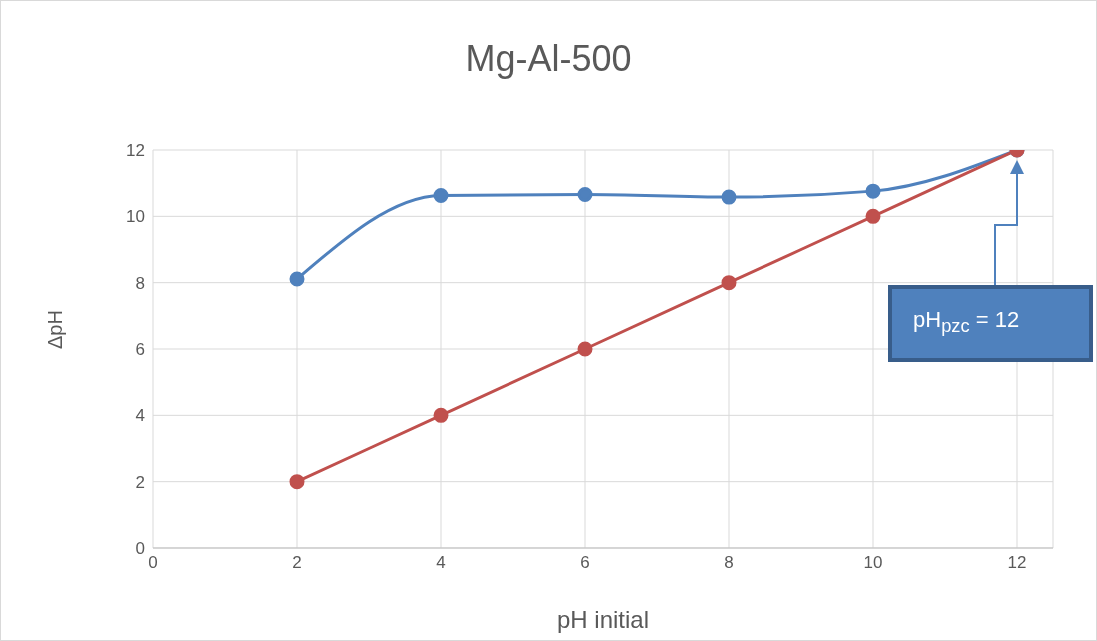 Image resolution: width=1097 pixels, height=641 pixels. I want to click on y-tick-label: 10, so click(135, 217).